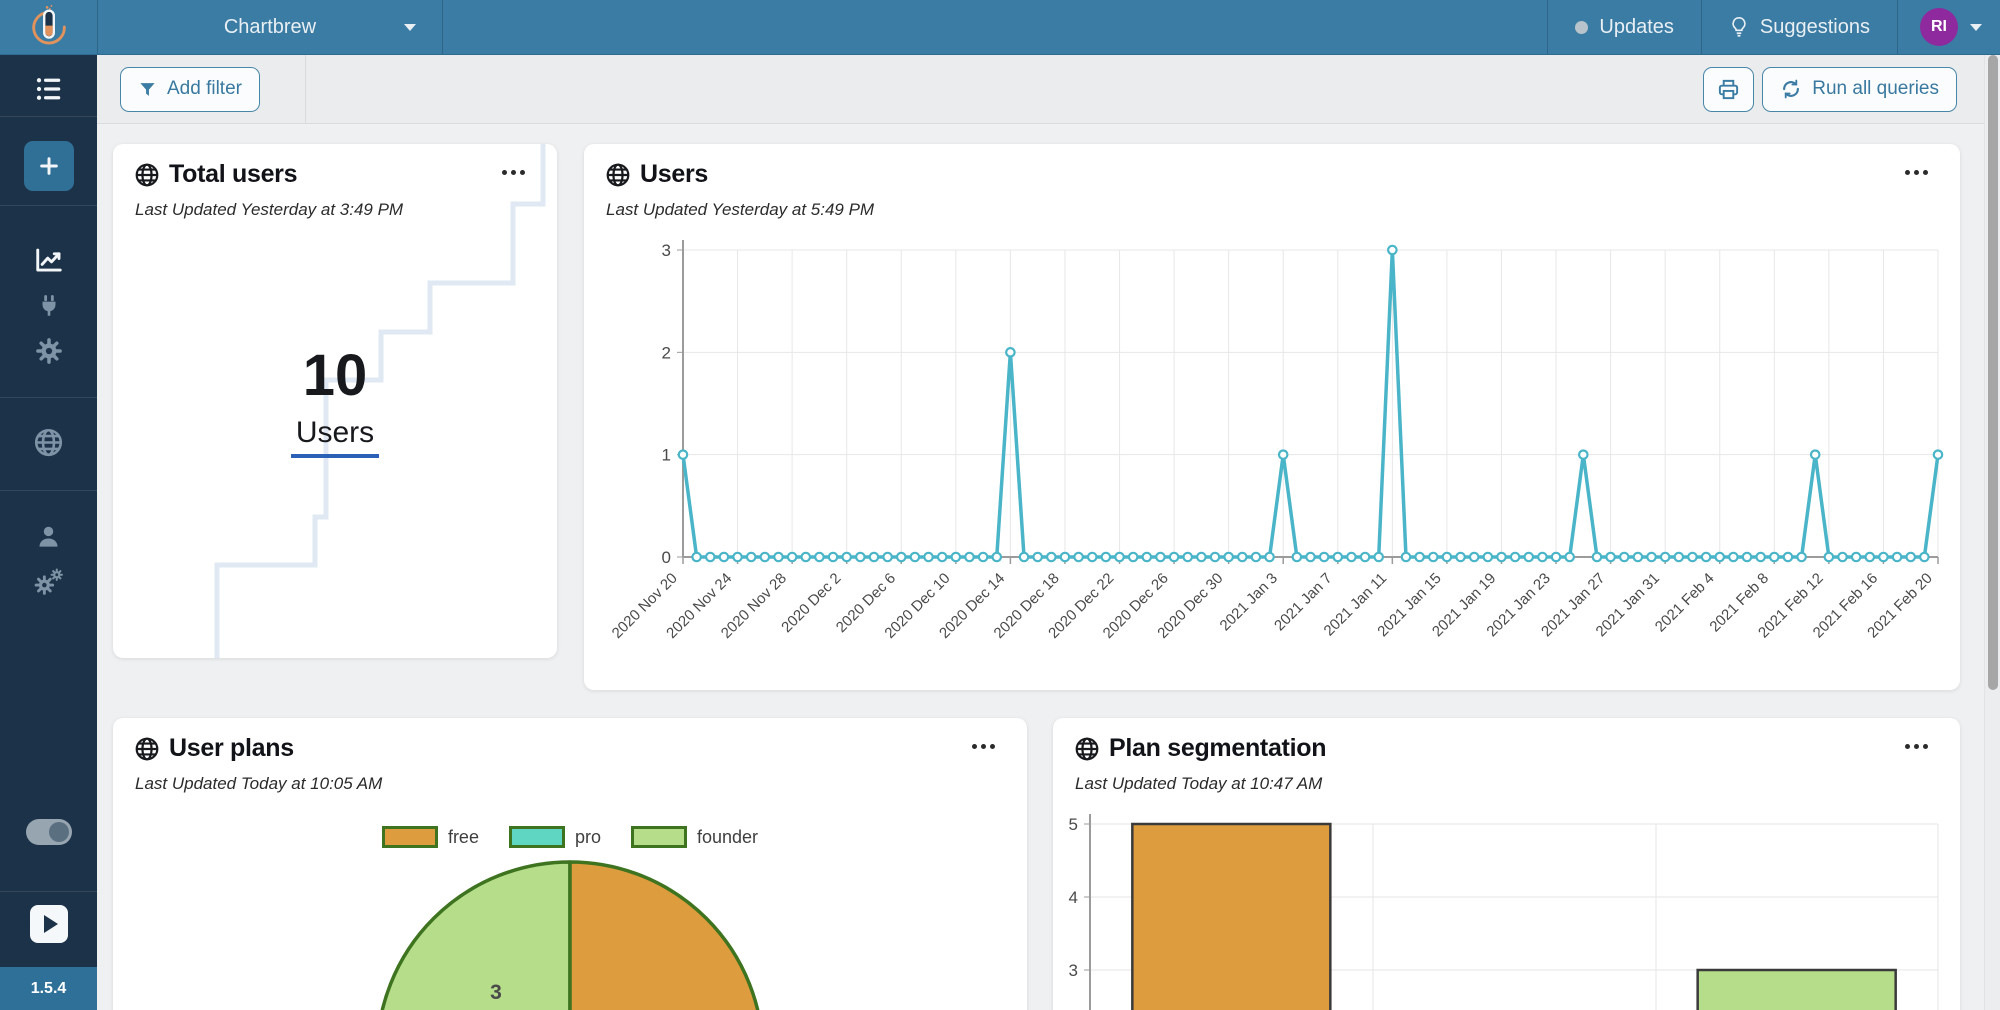 Image resolution: width=2000 pixels, height=1010 pixels. I want to click on user-plans-pie-chart: 3, so click(570, 864).